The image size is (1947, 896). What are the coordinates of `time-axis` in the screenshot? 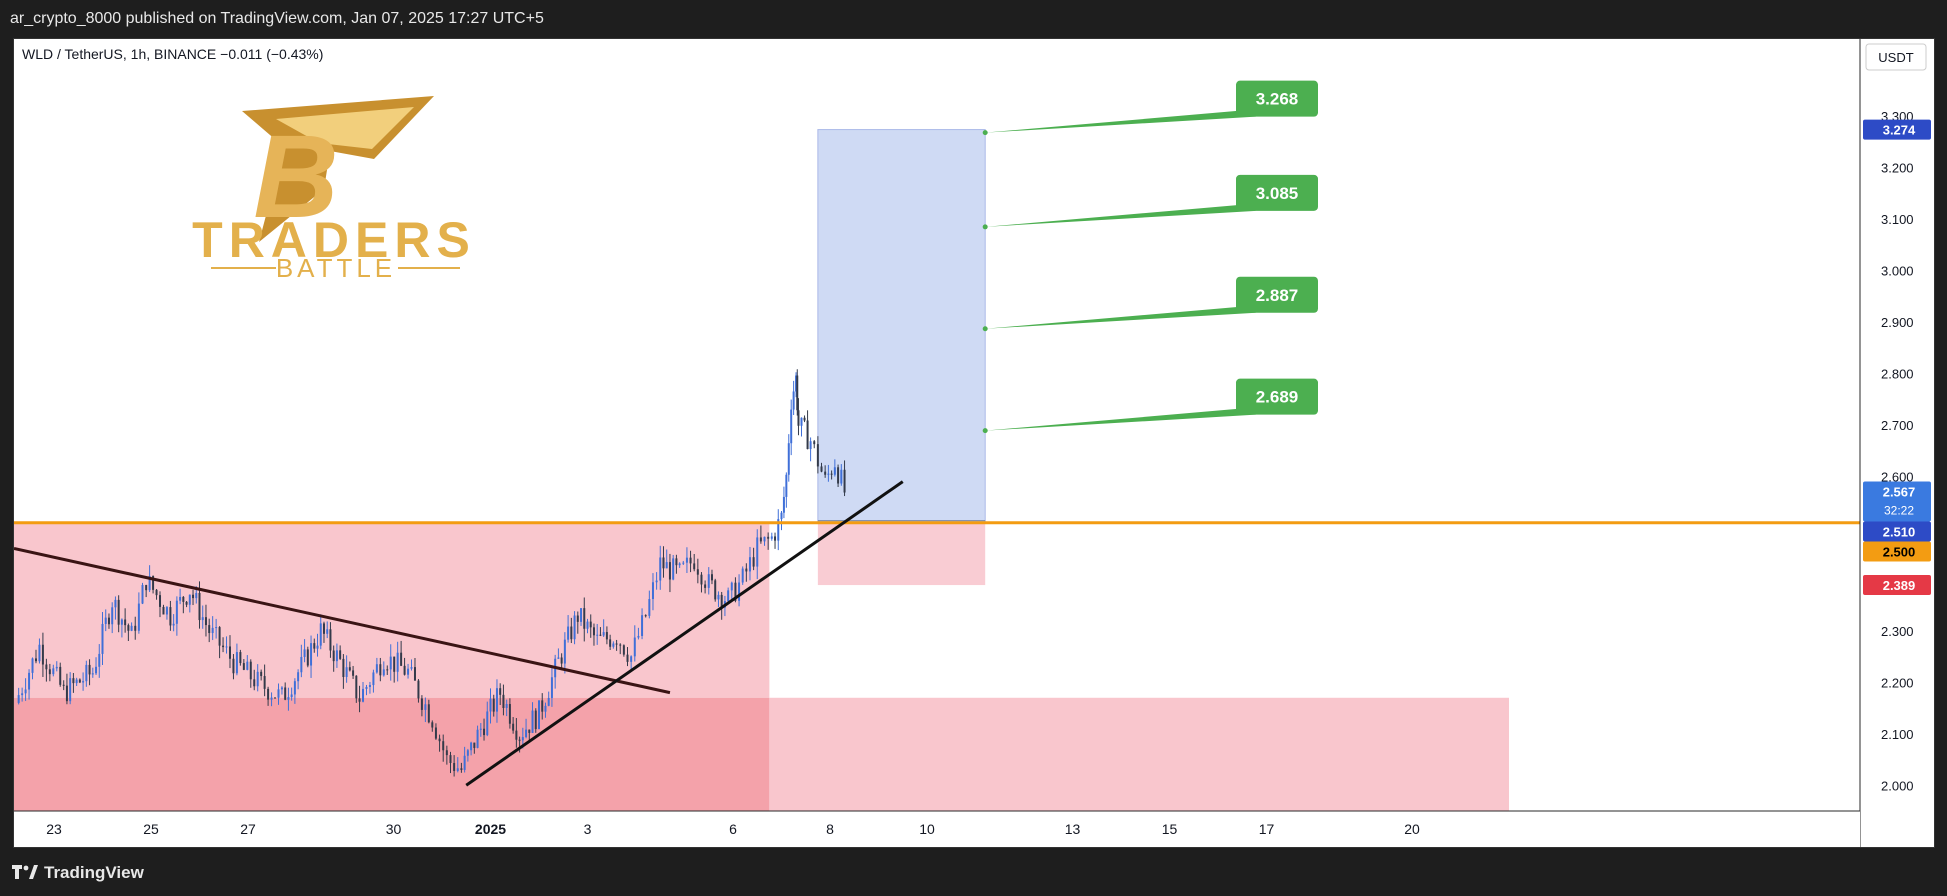 It's located at (937, 829).